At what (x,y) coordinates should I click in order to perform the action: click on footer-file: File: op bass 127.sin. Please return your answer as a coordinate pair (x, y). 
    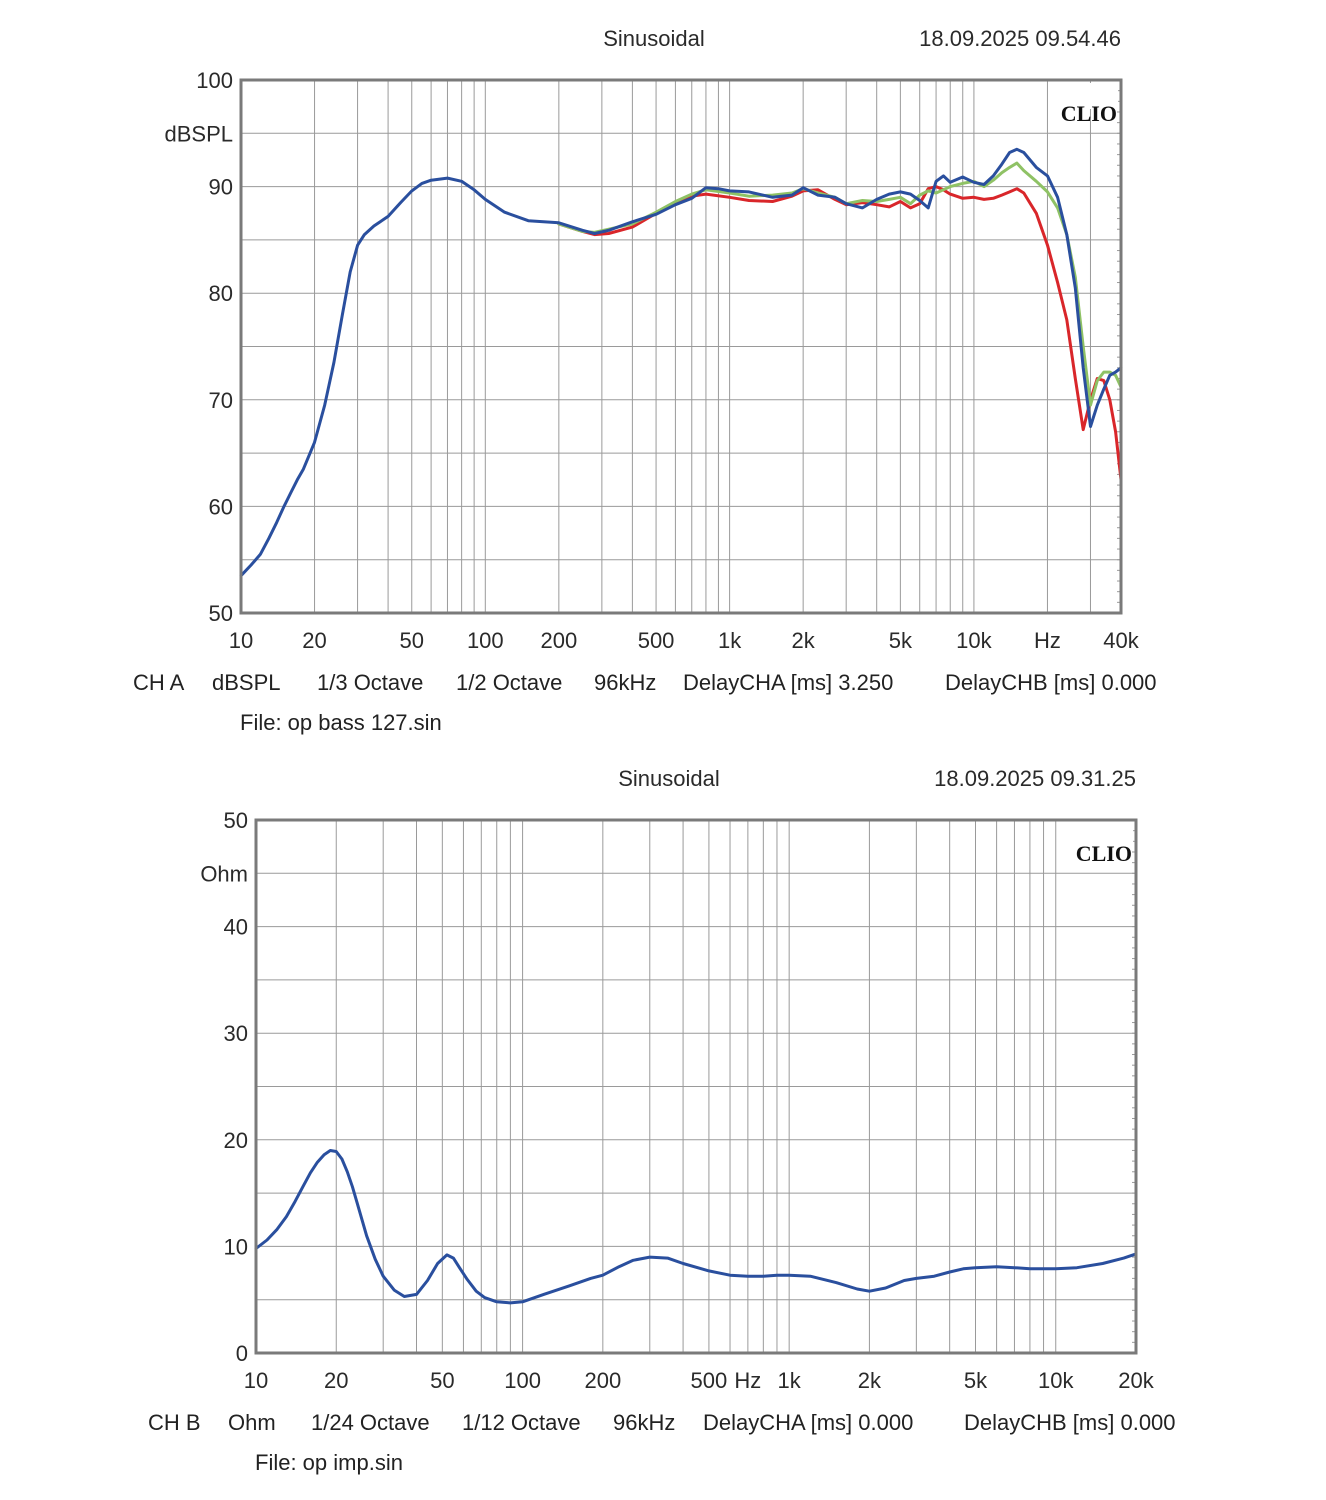
    Looking at the image, I should click on (341, 722).